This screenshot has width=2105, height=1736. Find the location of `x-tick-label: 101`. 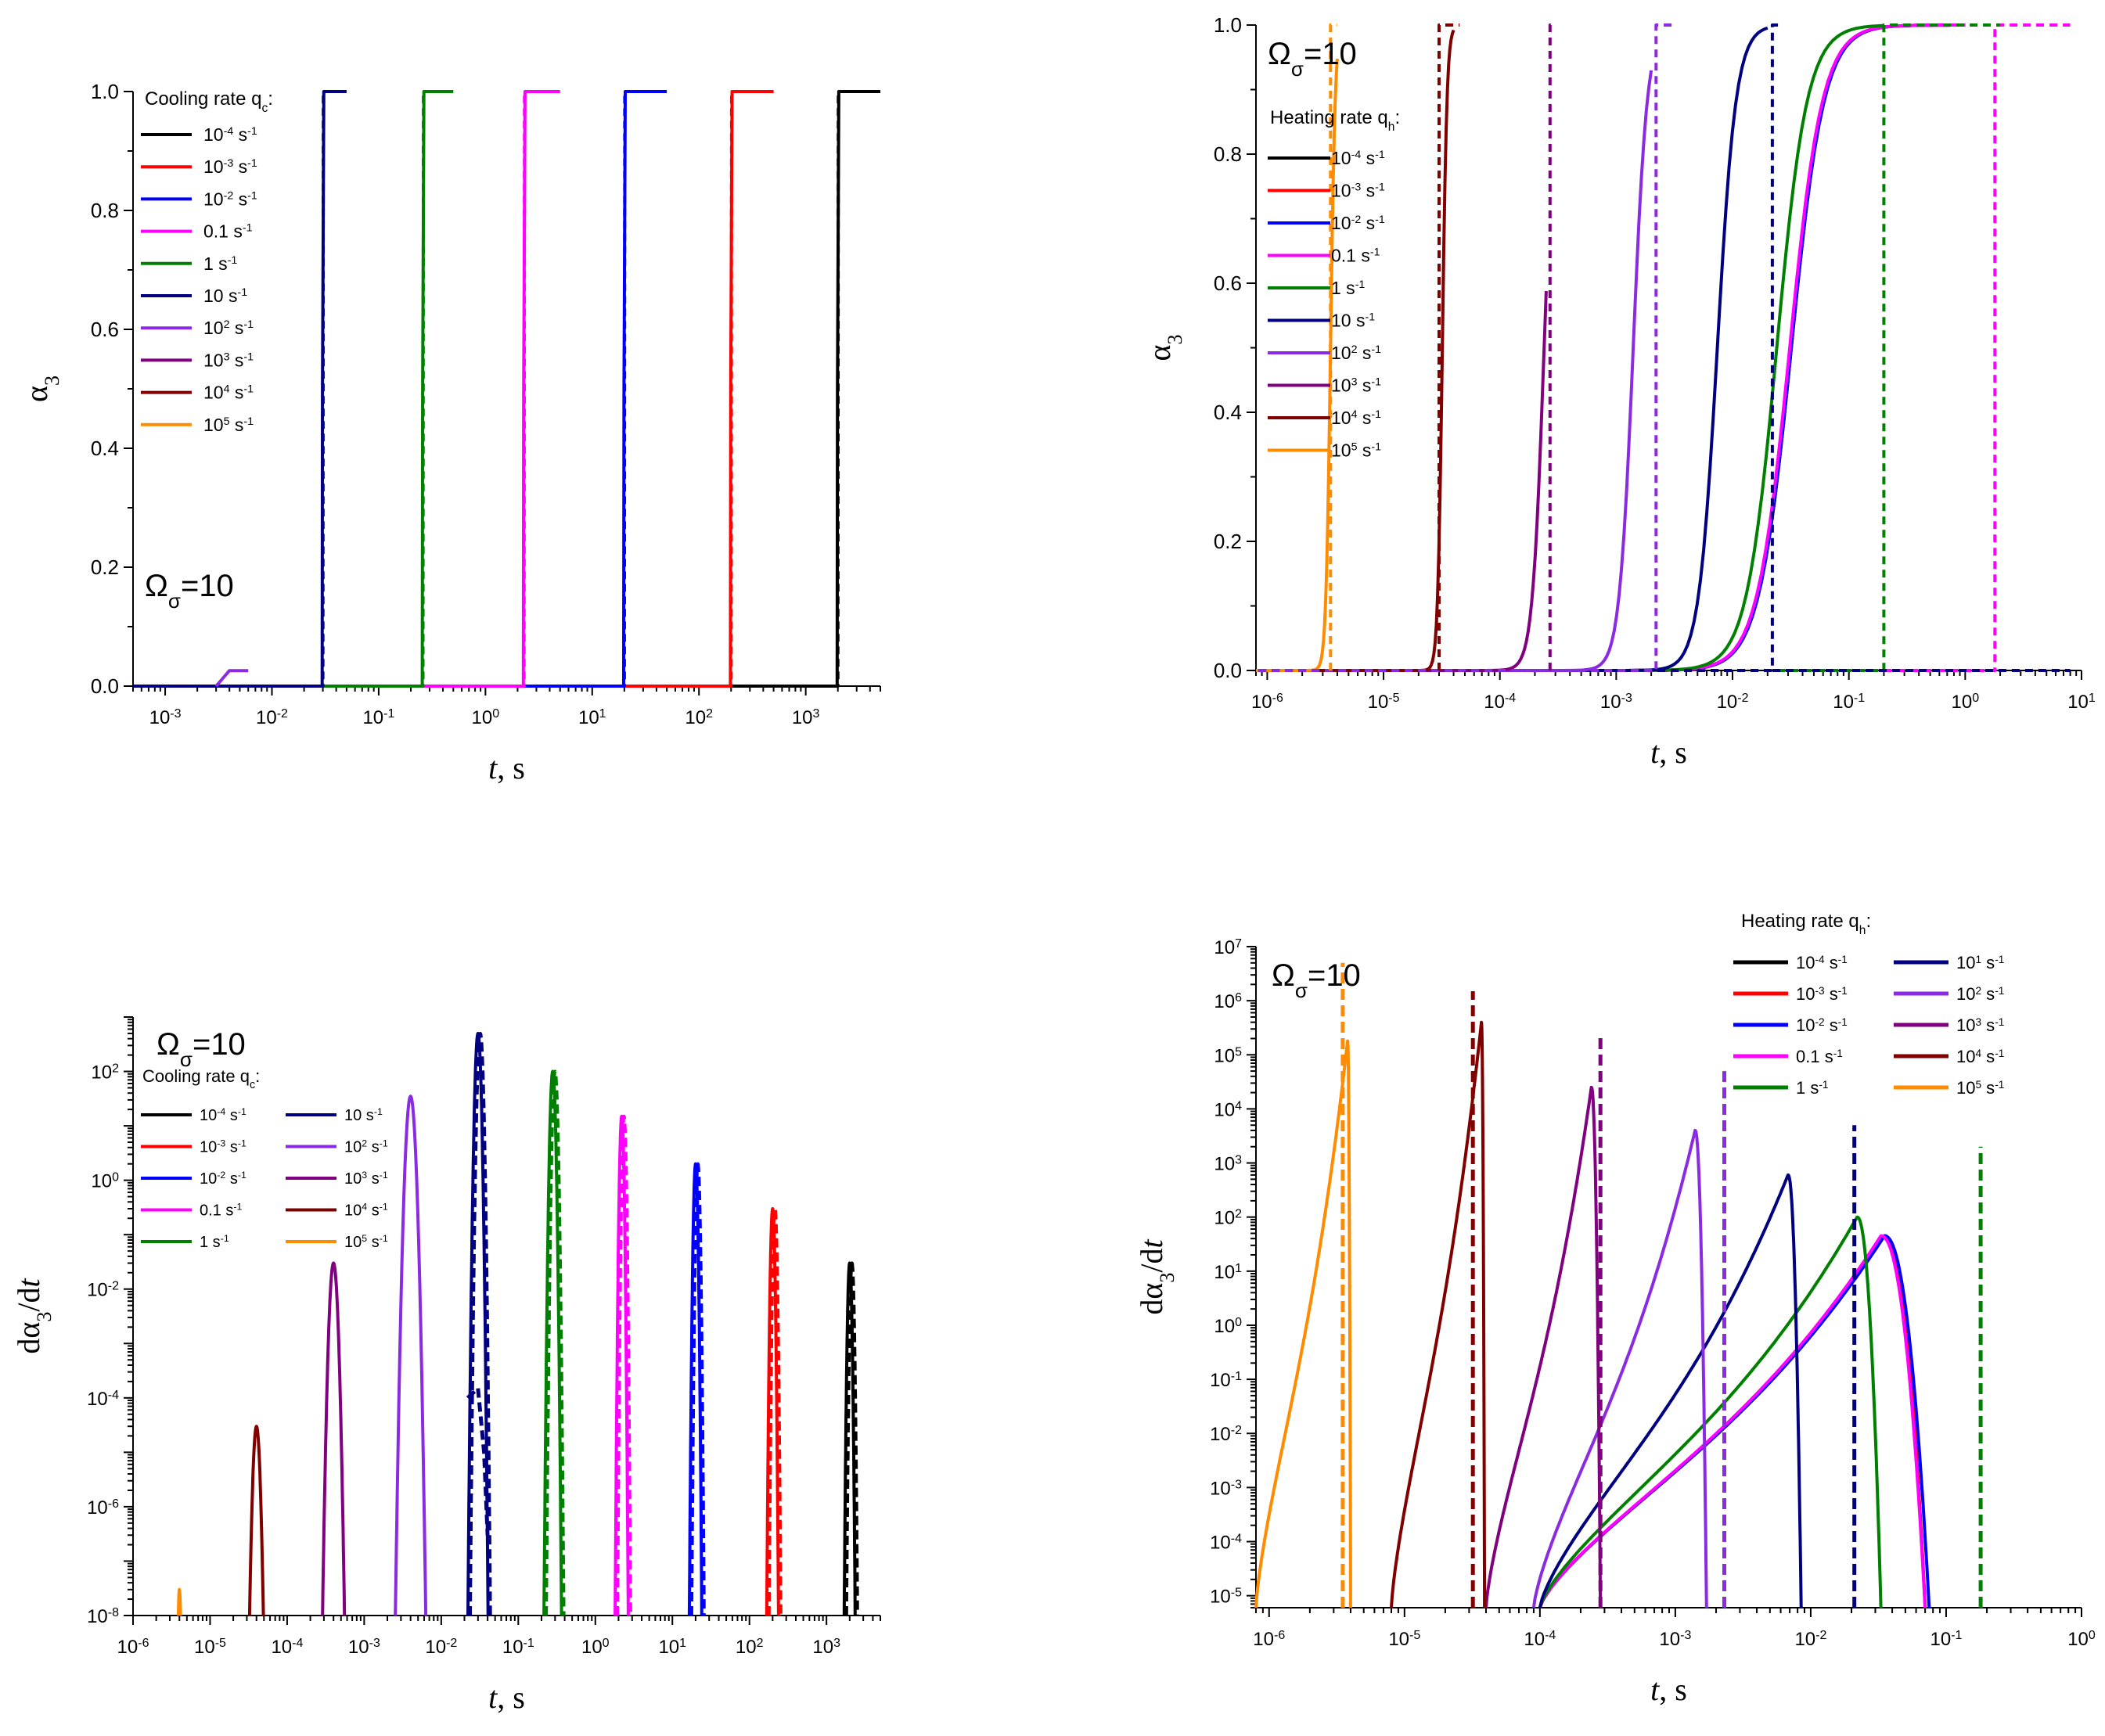

x-tick-label: 101 is located at coordinates (672, 1648).